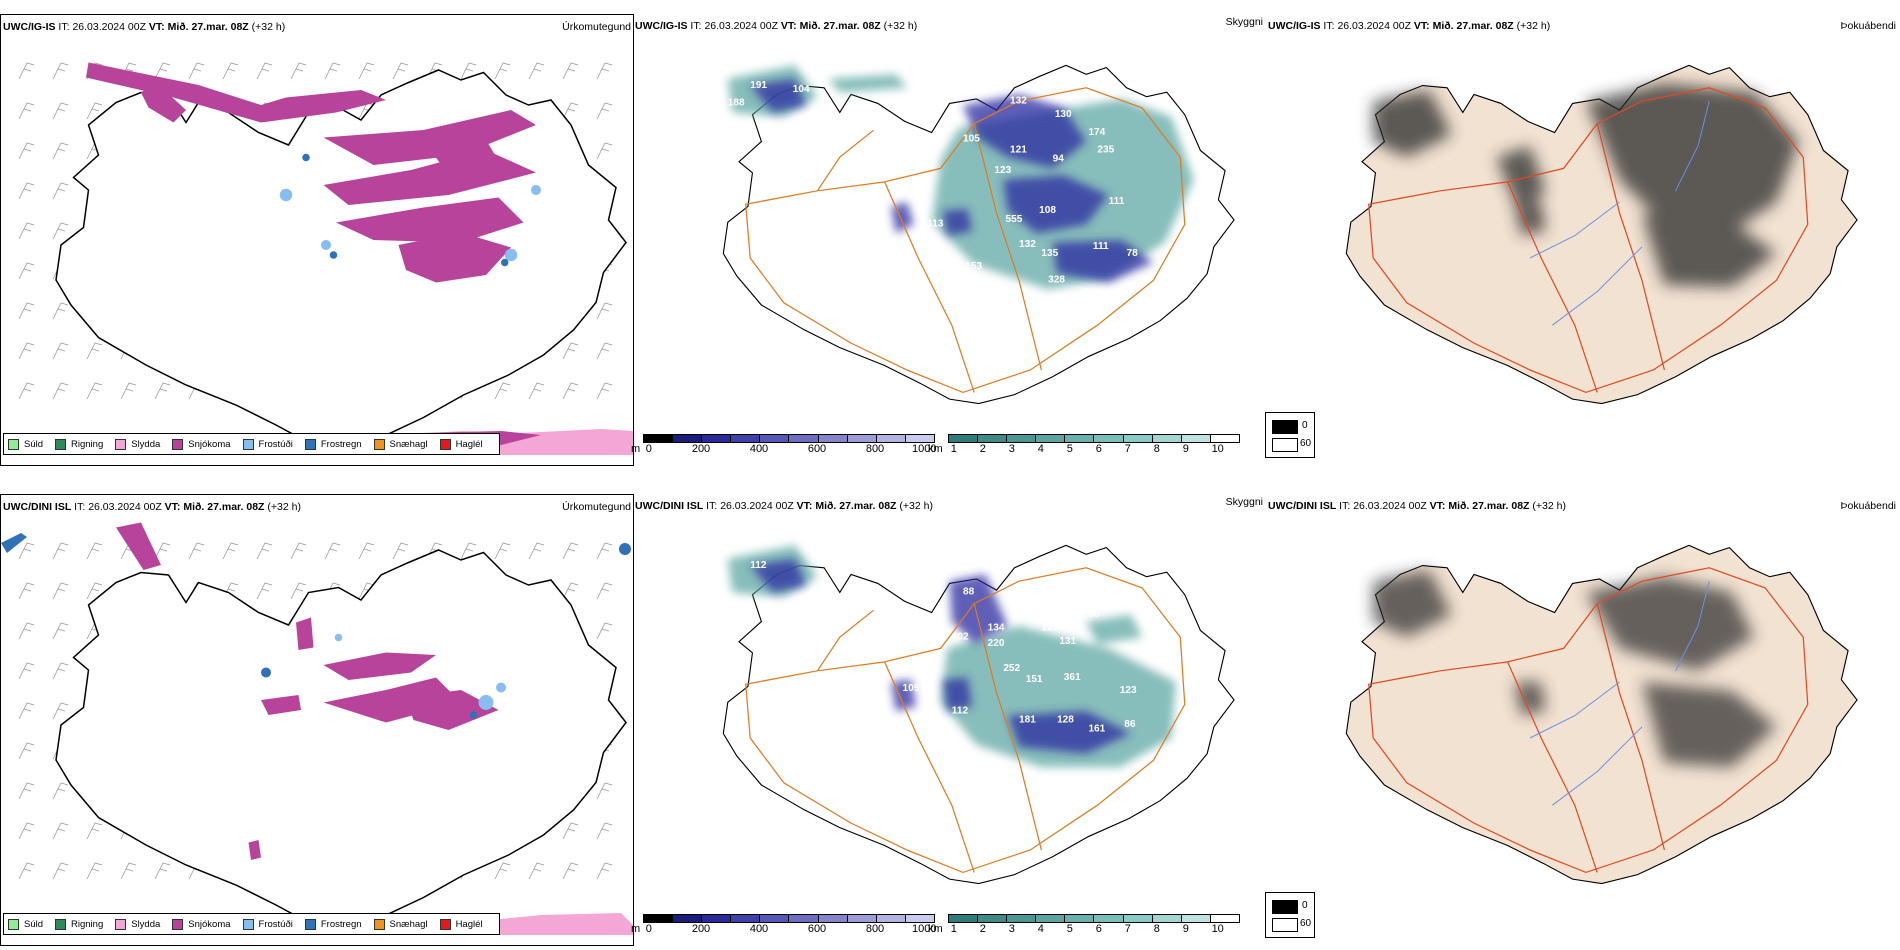 Image resolution: width=1900 pixels, height=950 pixels. Describe the element at coordinates (1018, 150) in the screenshot. I see `cloud-base-label: 121` at that location.